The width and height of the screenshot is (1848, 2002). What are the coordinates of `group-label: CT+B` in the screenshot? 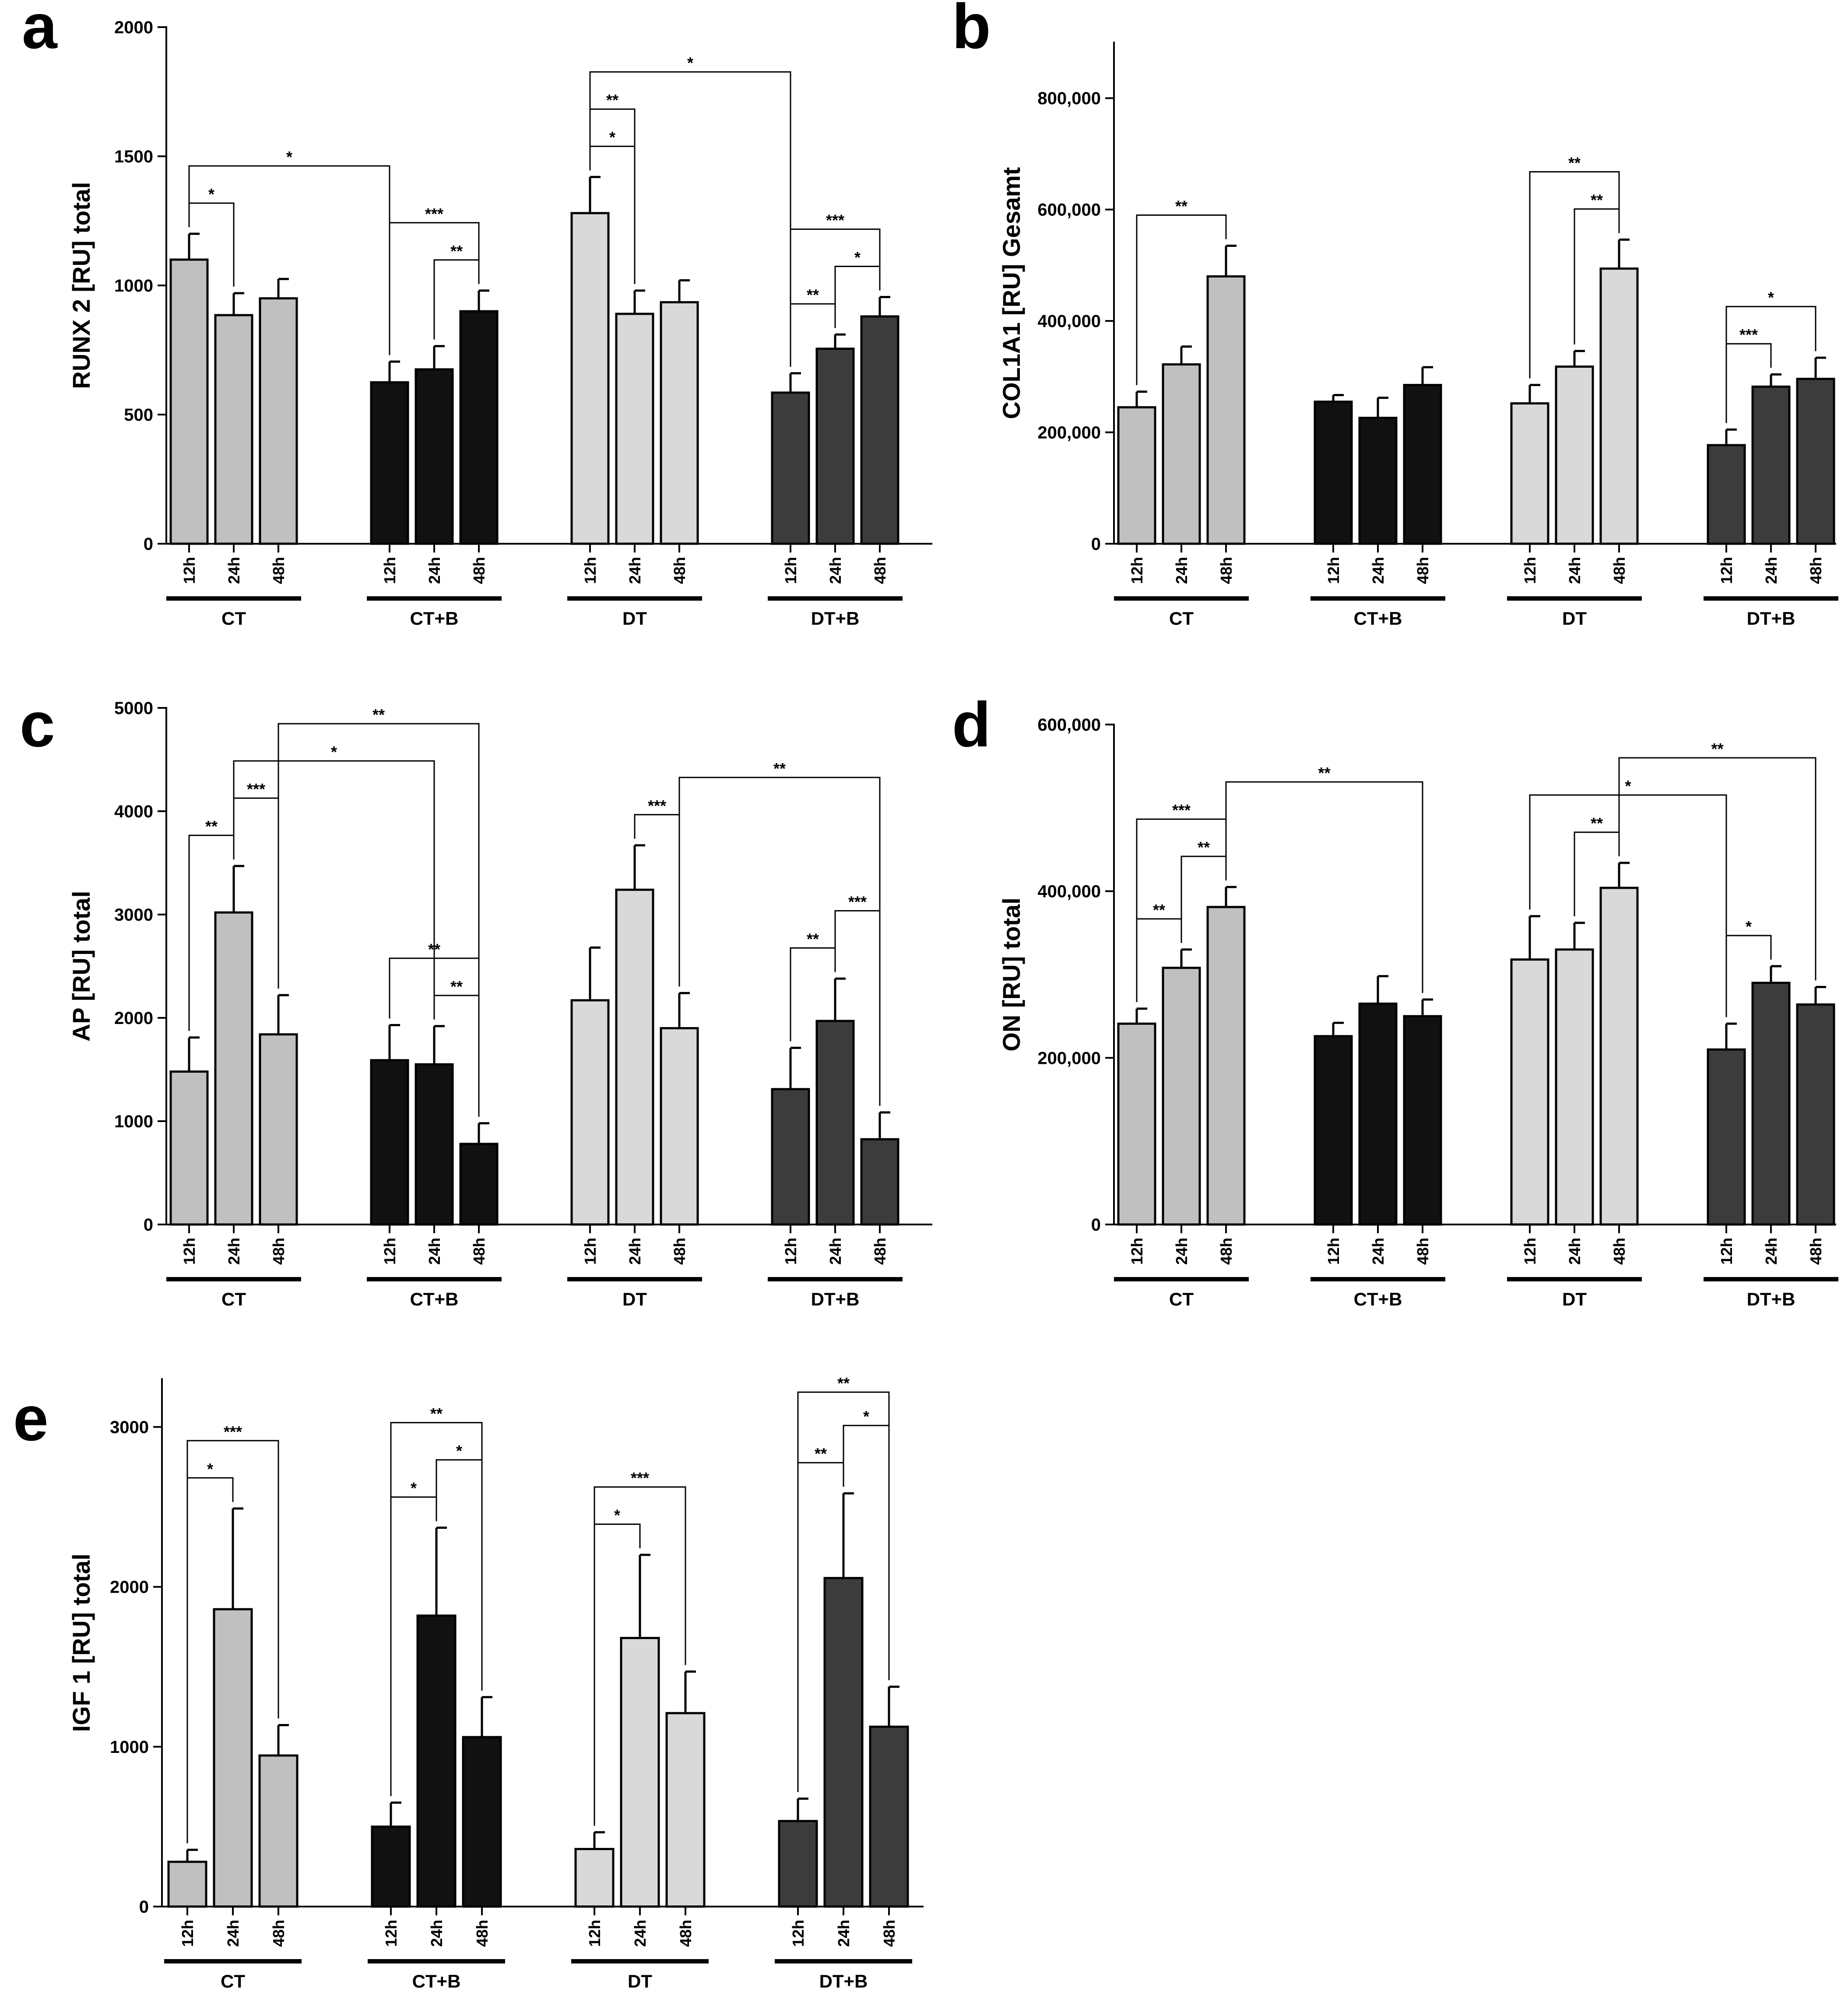 It's located at (1378, 1299).